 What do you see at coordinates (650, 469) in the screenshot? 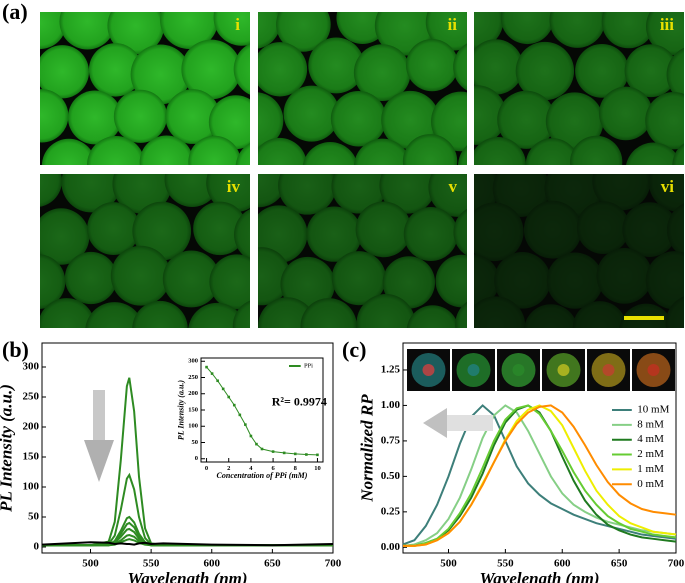
I see `legend-label: 1 mM` at bounding box center [650, 469].